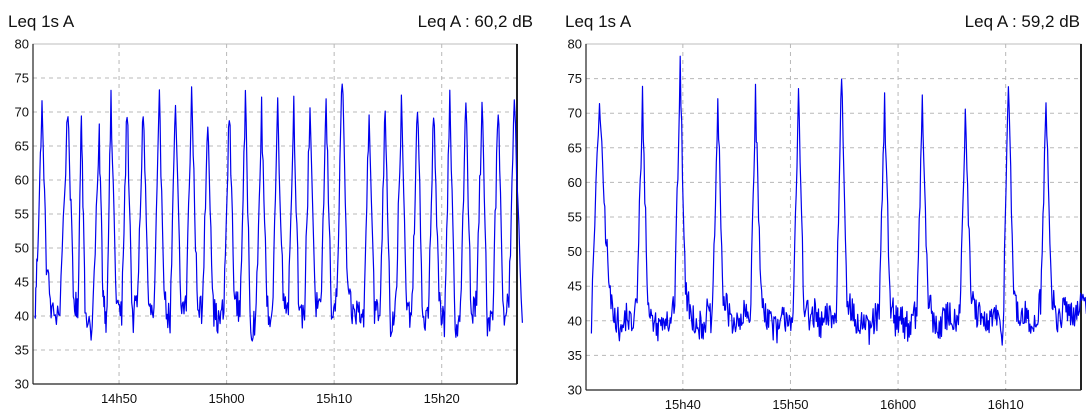  I want to click on chart-title-left: Leq 1s A, so click(41, 21).